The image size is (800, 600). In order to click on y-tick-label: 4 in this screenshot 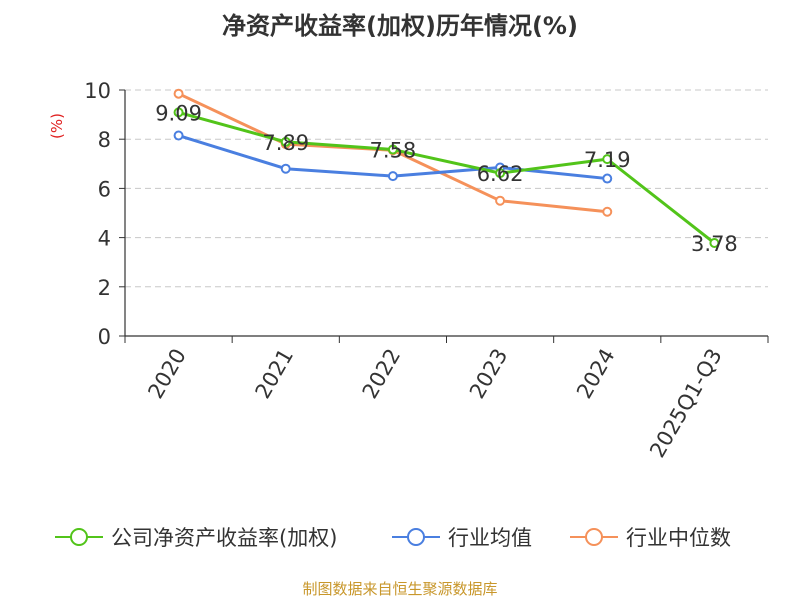, I will do `click(104, 239)`.